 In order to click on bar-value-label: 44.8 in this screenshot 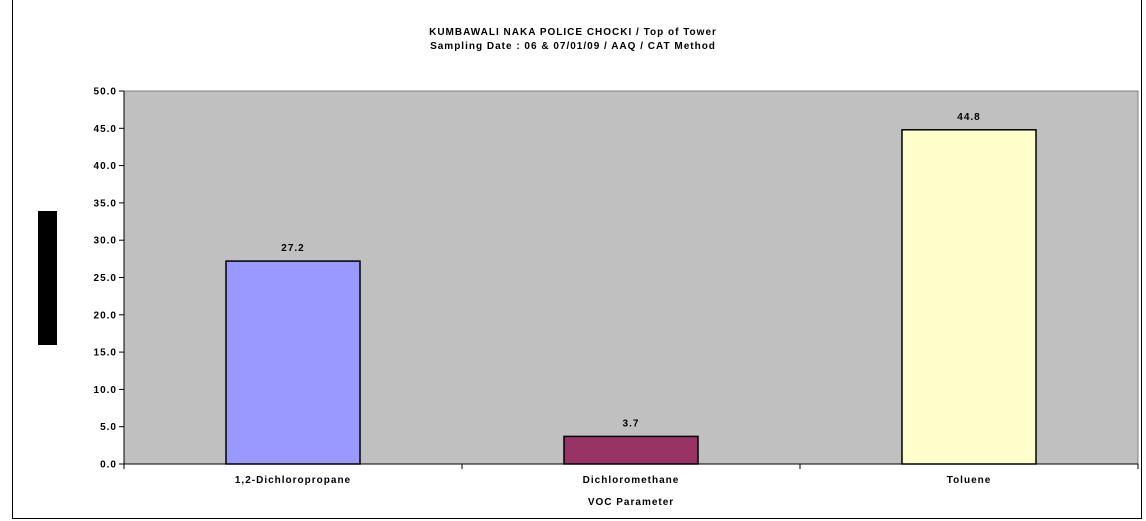, I will do `click(968, 117)`.